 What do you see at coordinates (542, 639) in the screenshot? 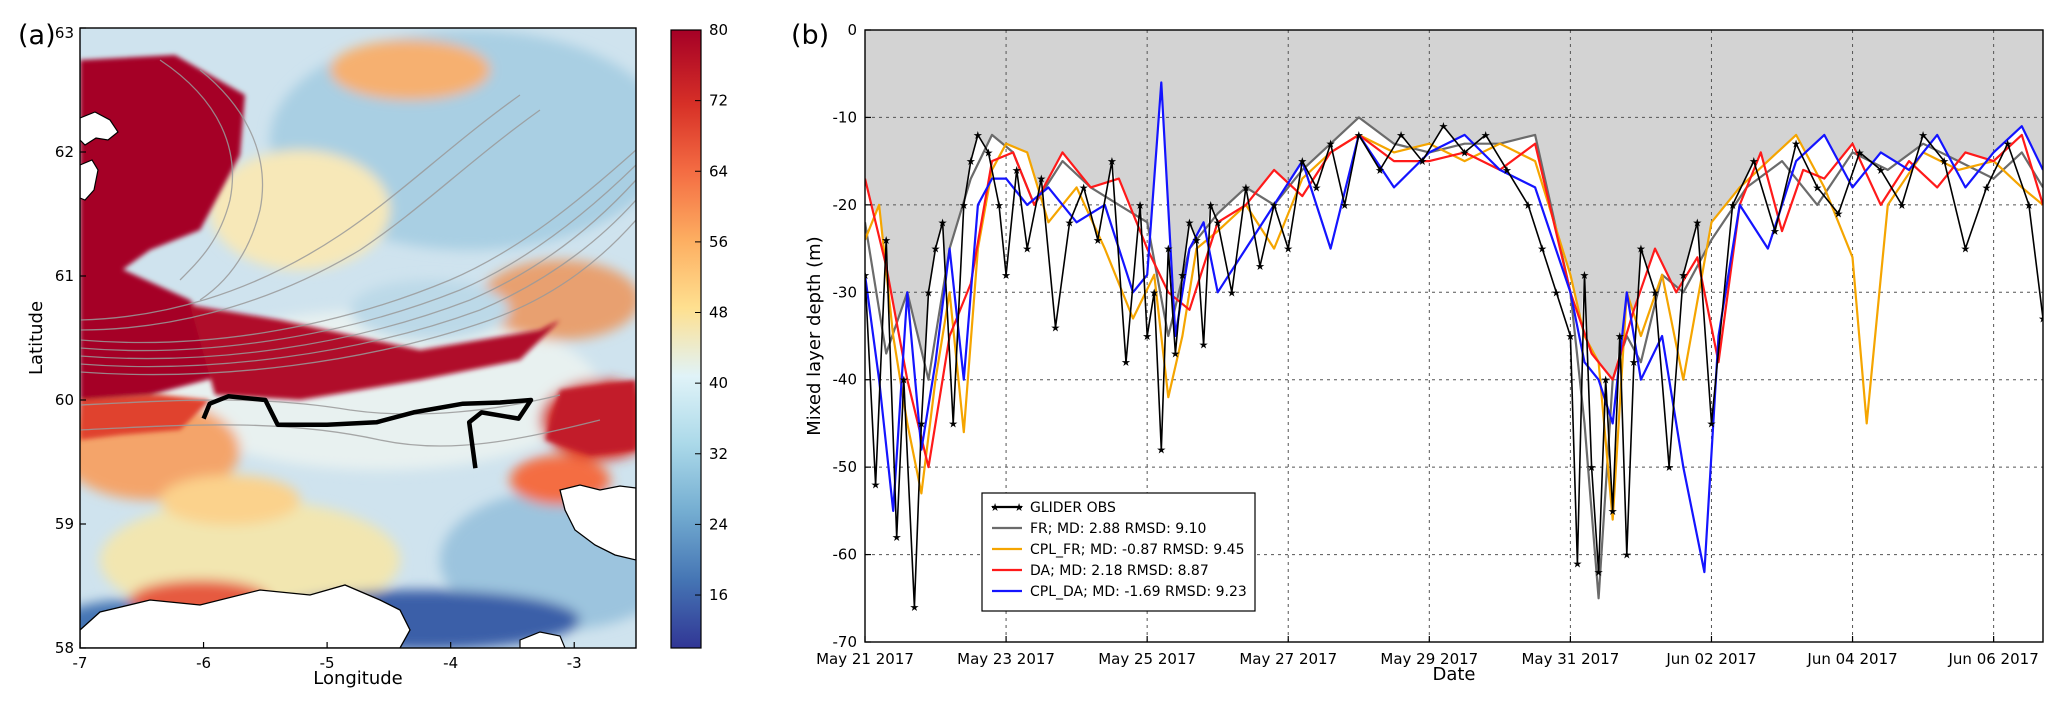
I see `islet` at bounding box center [542, 639].